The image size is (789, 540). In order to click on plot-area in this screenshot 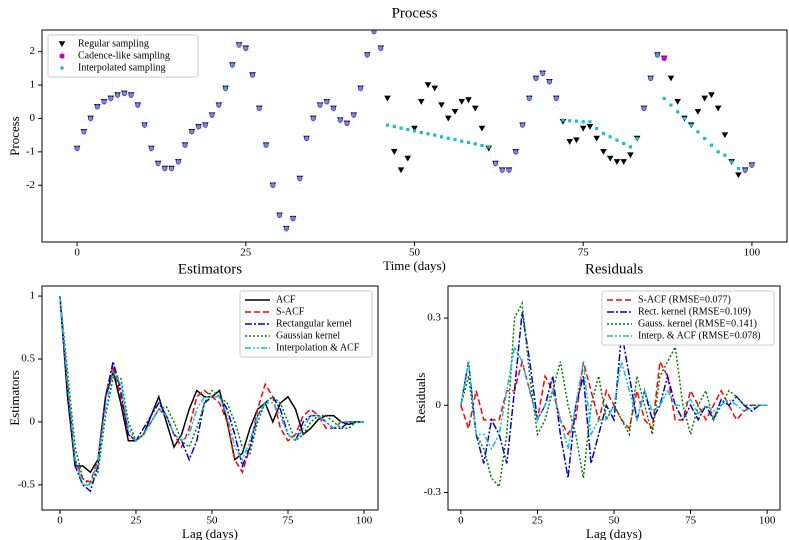, I will do `click(614, 394)`.